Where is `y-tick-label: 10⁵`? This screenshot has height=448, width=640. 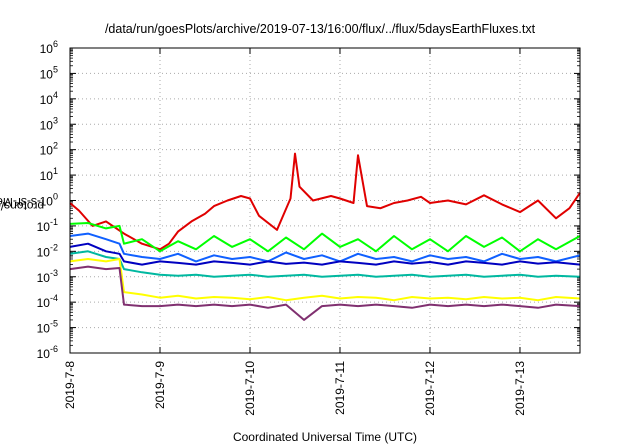 y-tick-label: 10⁵ is located at coordinates (49, 72).